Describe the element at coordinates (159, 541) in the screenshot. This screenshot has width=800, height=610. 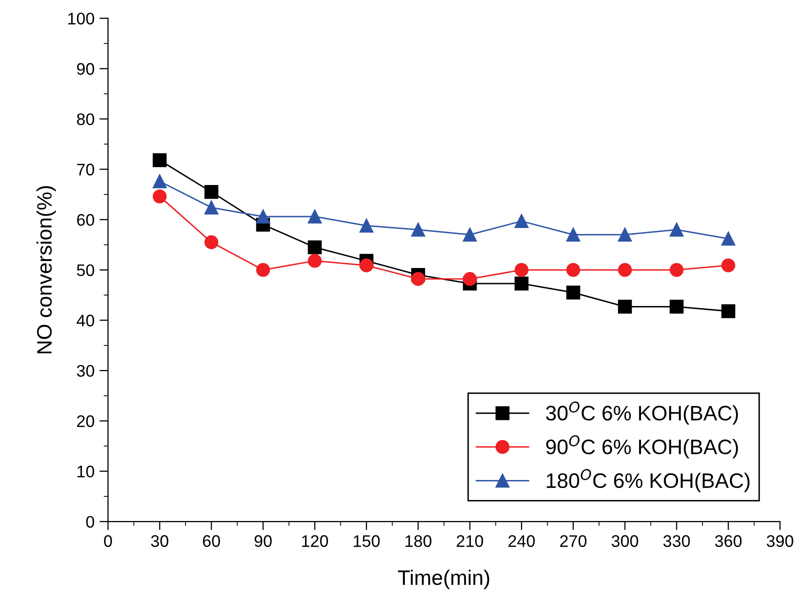
I see `x-tick-label: 30` at that location.